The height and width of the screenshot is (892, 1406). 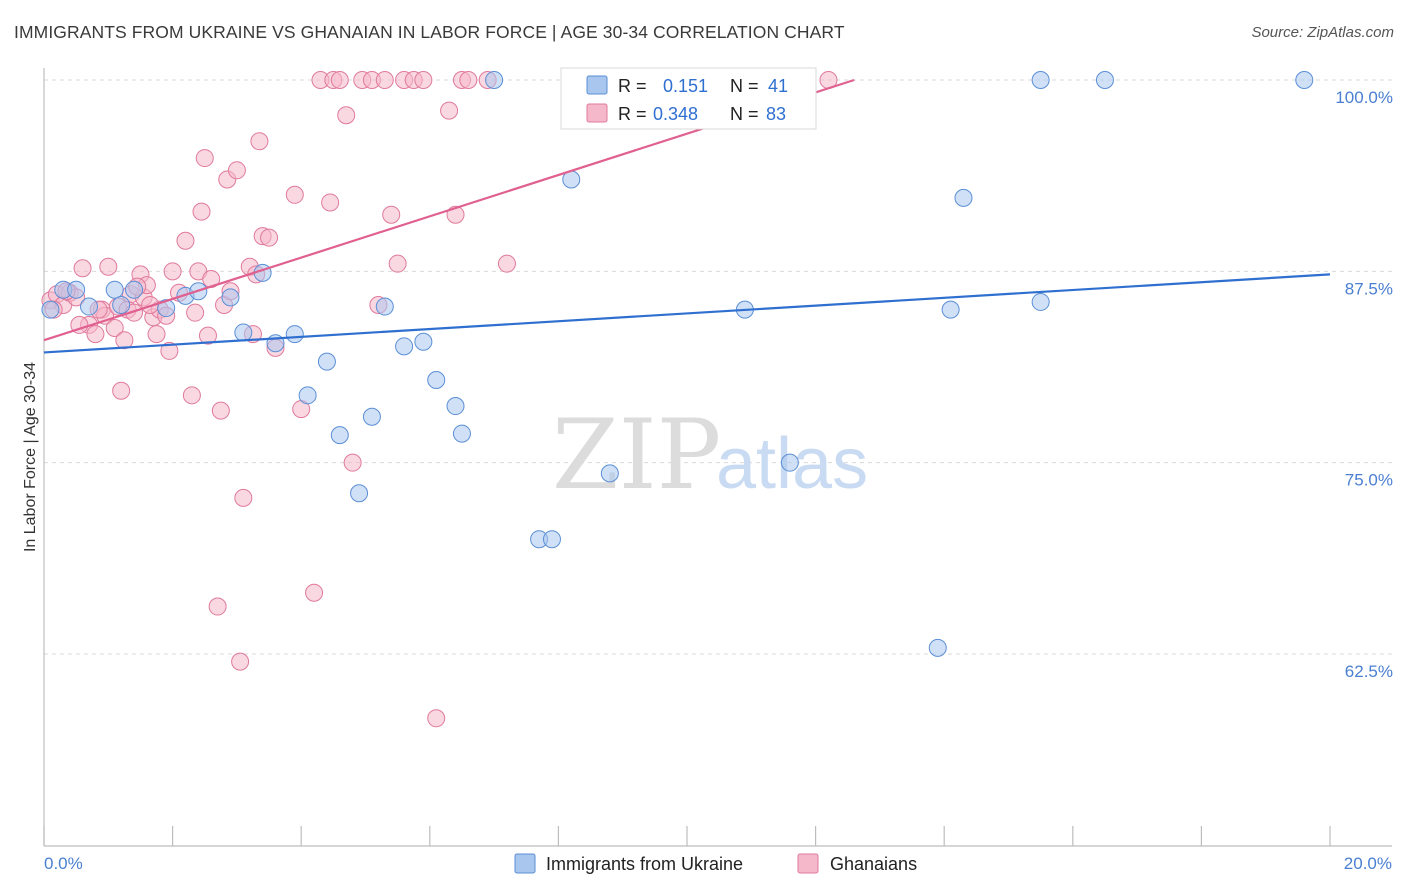 I want to click on legend-r-value-ghanaians: 0.348, so click(x=675, y=114).